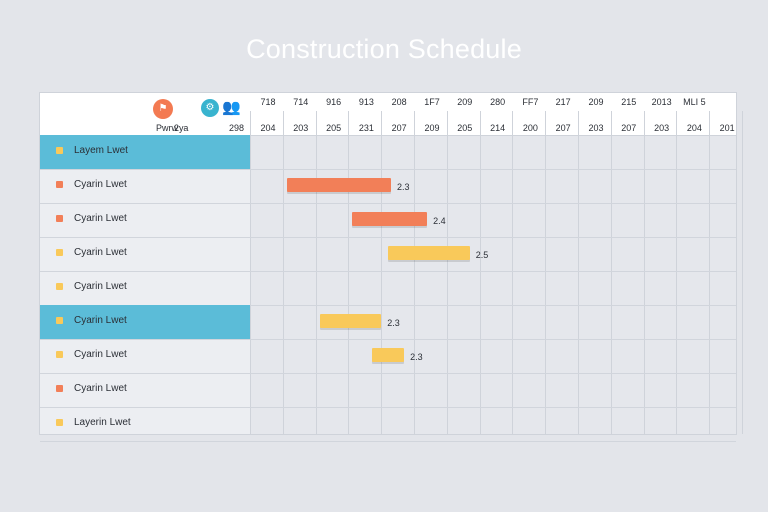 The width and height of the screenshot is (768, 512). Describe the element at coordinates (432, 128) in the screenshot. I see `timeline-bottom-tick: 209` at that location.